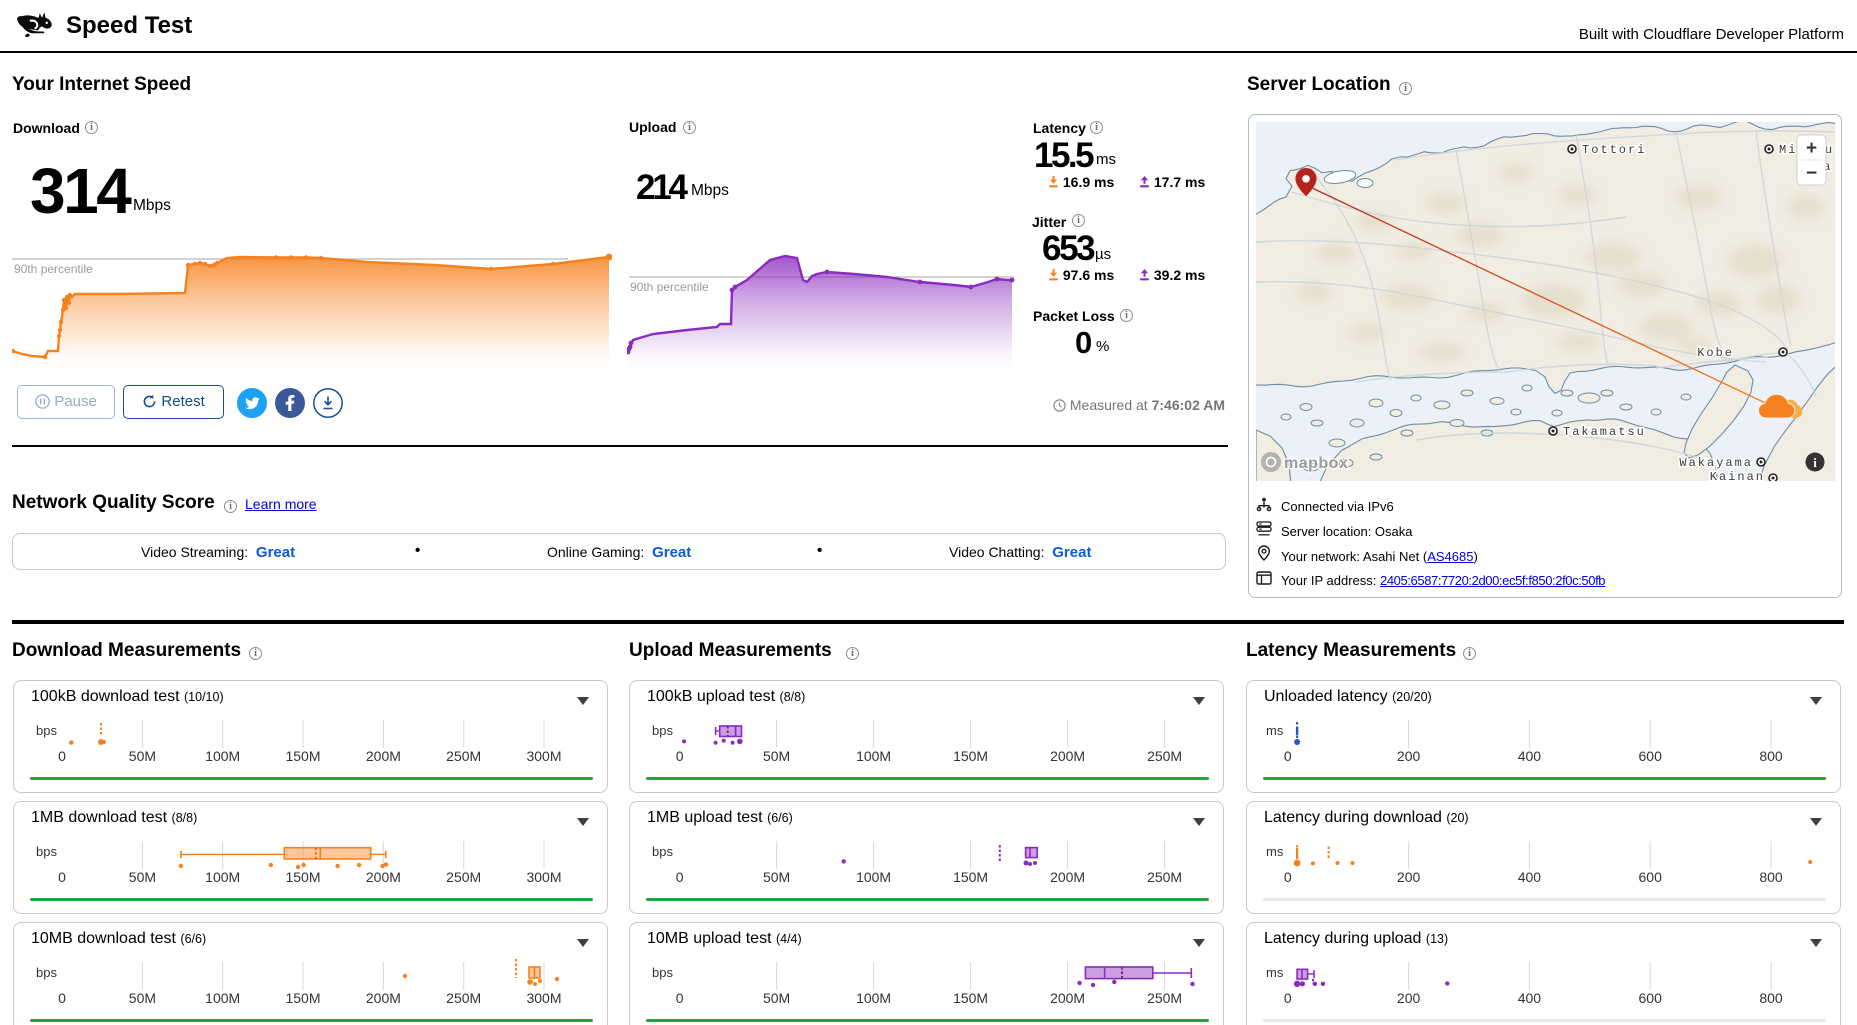  Describe the element at coordinates (1716, 463) in the screenshot. I see `svg-text: Wakayama` at that location.